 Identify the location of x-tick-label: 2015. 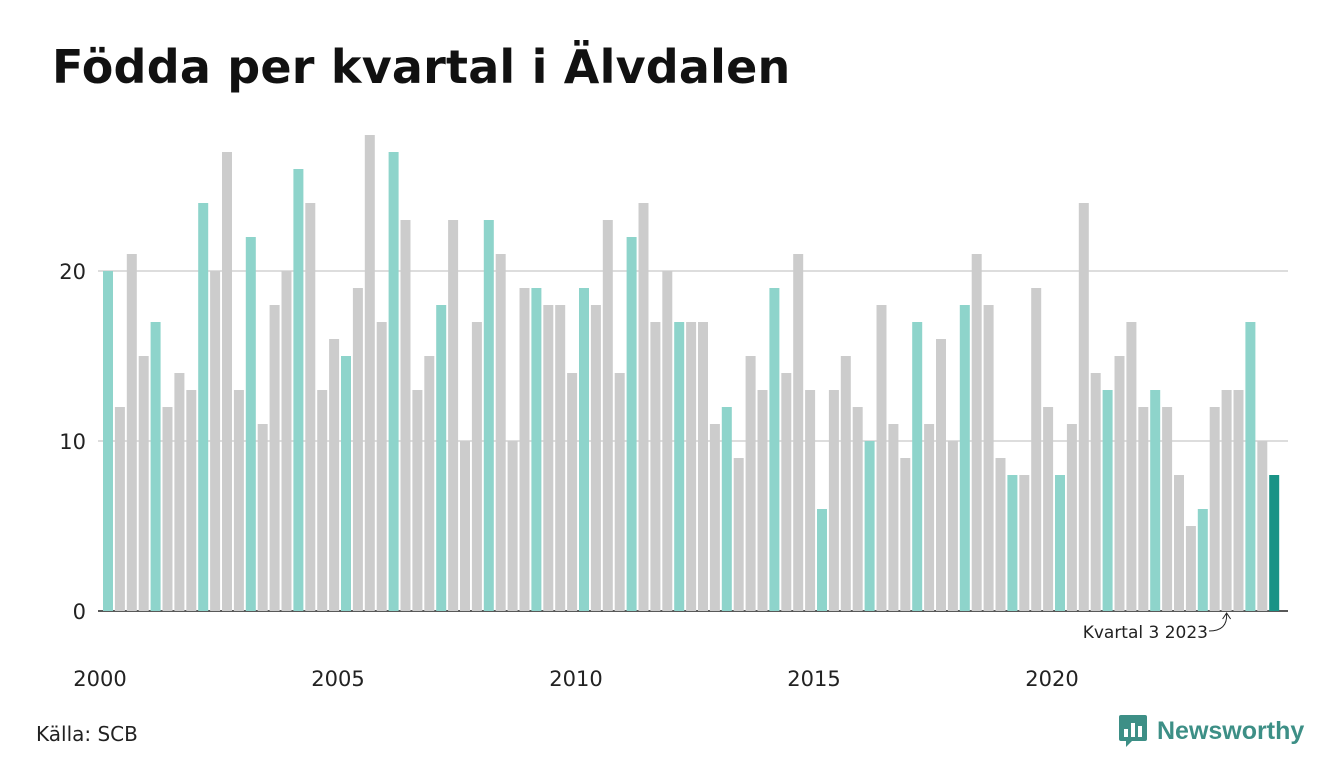
(813, 679).